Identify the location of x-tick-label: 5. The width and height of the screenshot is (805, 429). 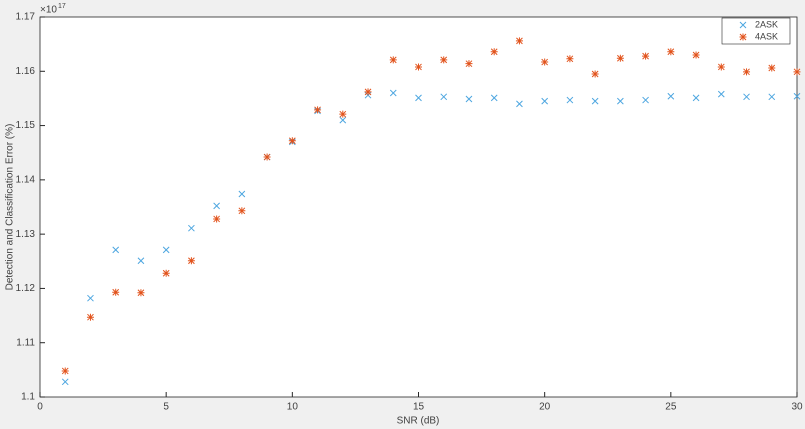
(166, 407).